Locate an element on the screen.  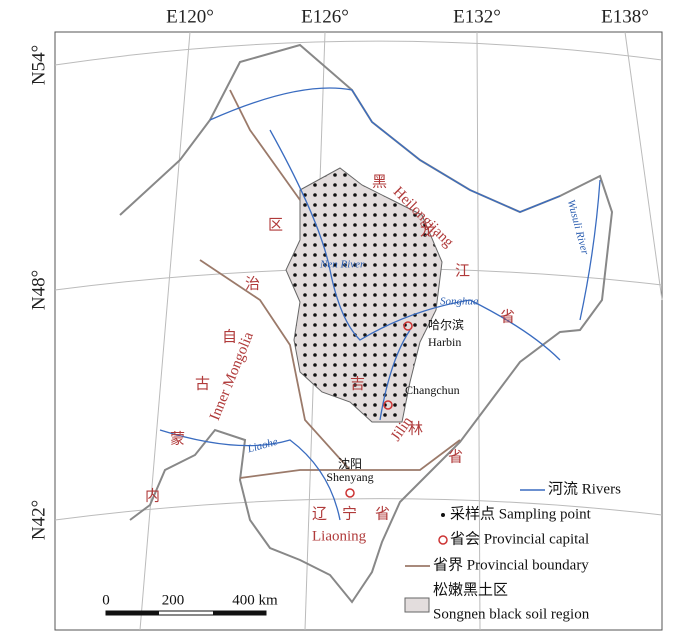
province-label: 治 is located at coordinates (252, 283).